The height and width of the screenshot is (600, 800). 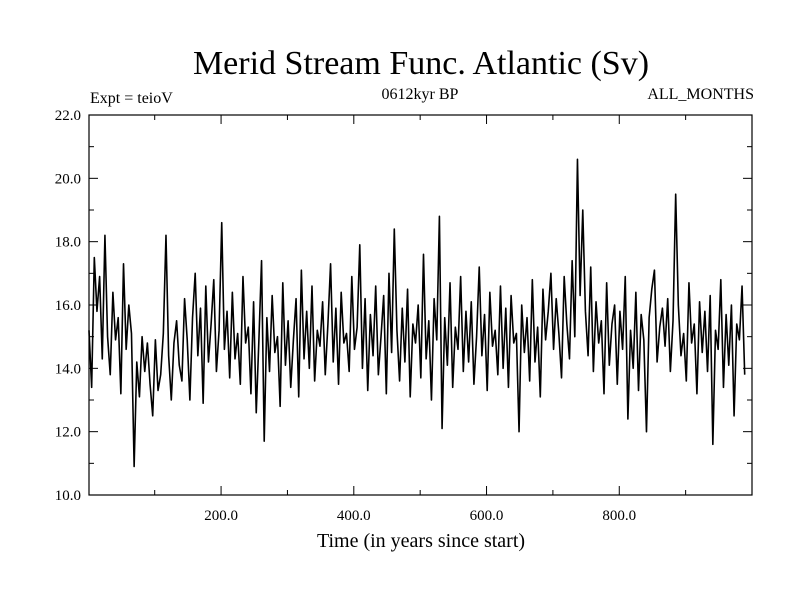 What do you see at coordinates (131, 98) in the screenshot?
I see `experiment-label: Expt = teioV` at bounding box center [131, 98].